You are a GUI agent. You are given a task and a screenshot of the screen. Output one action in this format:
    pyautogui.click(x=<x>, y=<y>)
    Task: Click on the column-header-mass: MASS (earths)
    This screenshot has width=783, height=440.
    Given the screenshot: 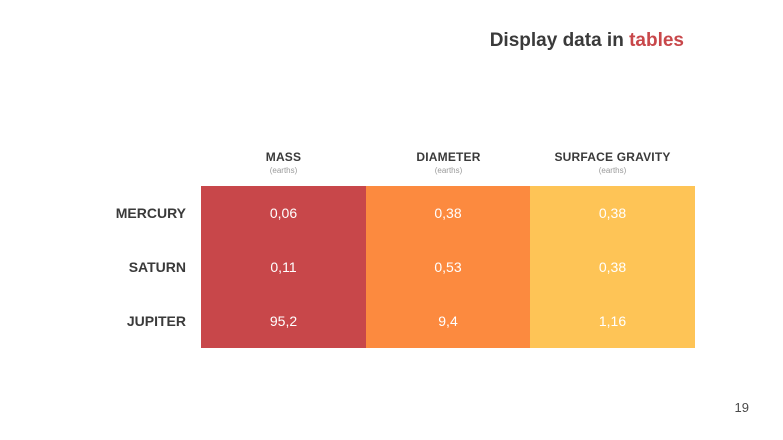 What is the action you would take?
    pyautogui.click(x=283, y=162)
    